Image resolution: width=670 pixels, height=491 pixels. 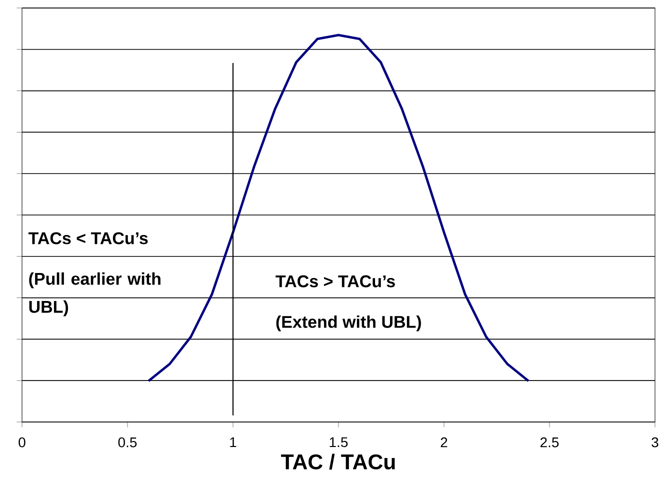 What do you see at coordinates (88, 238) in the screenshot?
I see `annotation: TACs < TACu’s` at bounding box center [88, 238].